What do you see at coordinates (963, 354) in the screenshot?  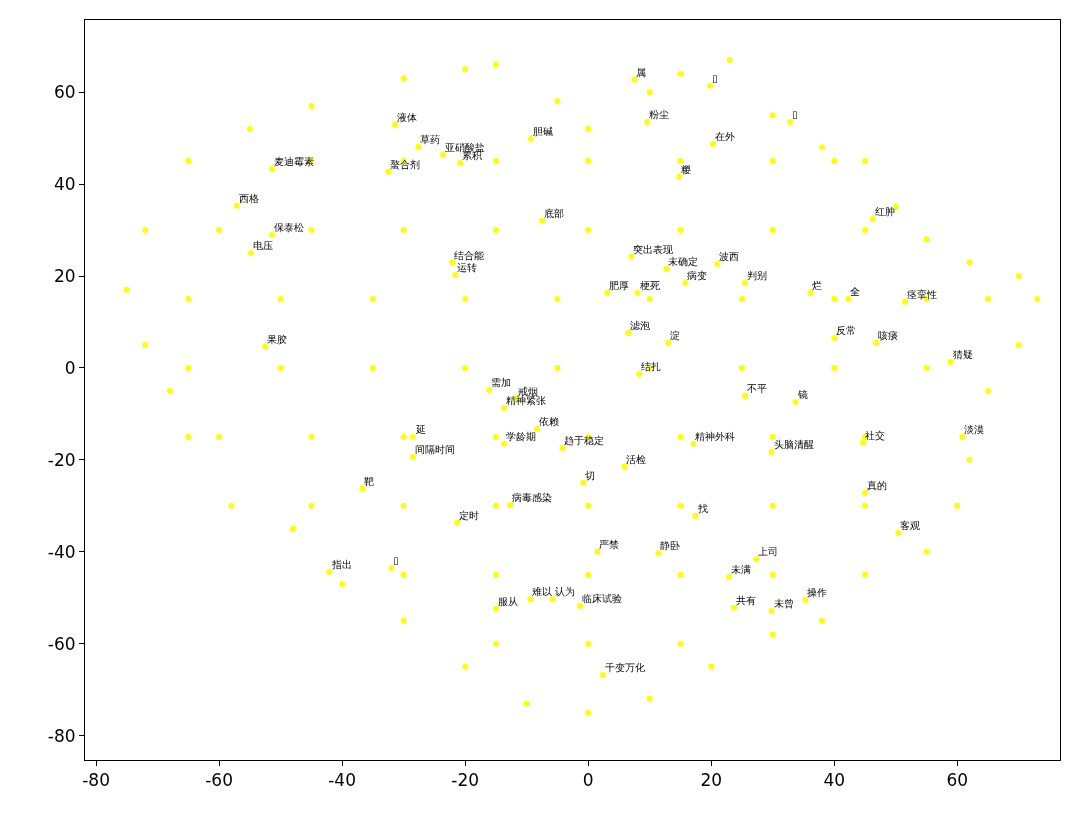 I see `annotation: 猜疑` at bounding box center [963, 354].